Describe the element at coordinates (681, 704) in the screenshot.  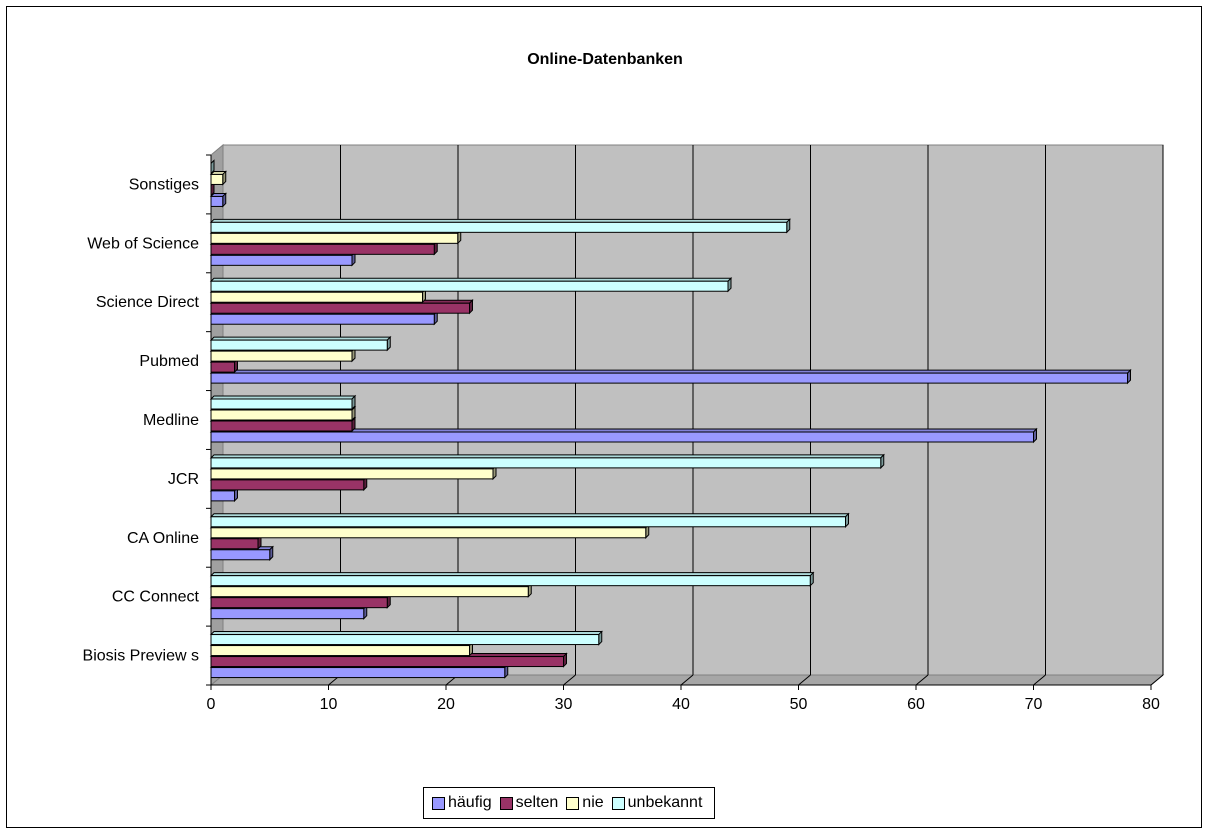
I see `x-tick-label: 40` at that location.